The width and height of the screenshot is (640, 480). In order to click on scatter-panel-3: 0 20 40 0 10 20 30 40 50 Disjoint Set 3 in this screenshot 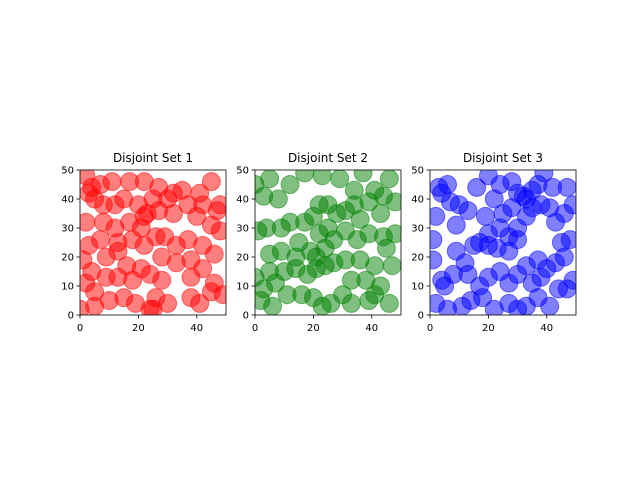, I will do `click(494, 242)`.